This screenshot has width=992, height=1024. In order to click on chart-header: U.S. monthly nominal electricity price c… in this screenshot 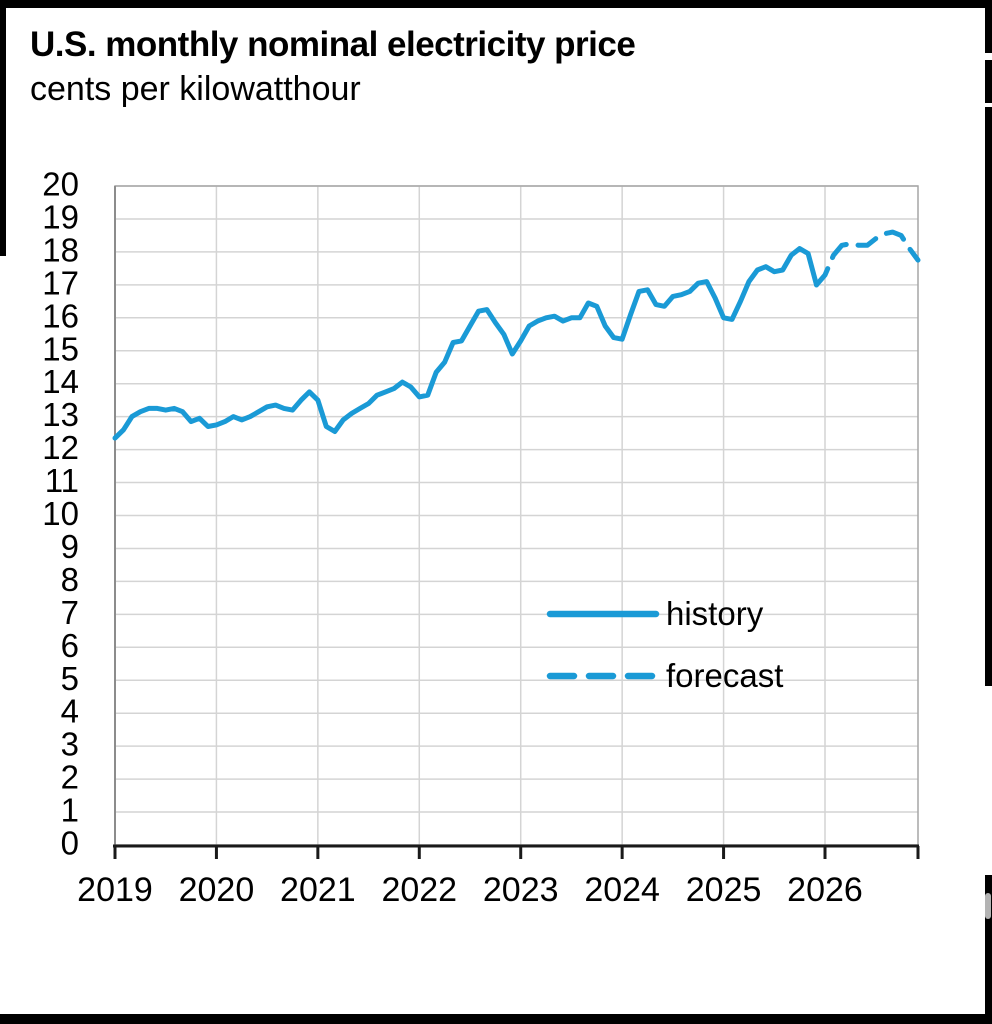, I will do `click(333, 66)`.